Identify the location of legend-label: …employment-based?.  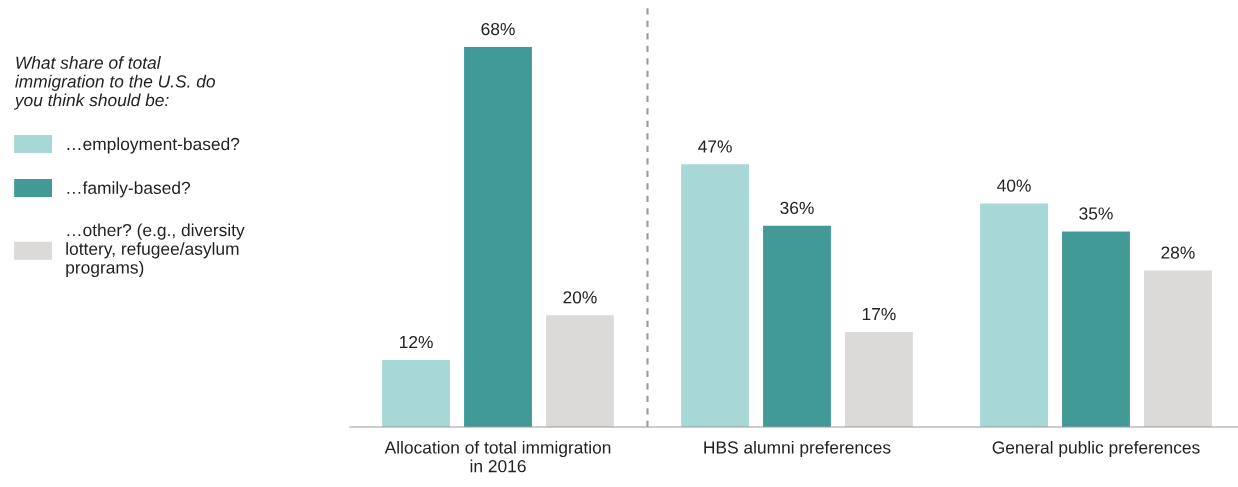
(153, 145).